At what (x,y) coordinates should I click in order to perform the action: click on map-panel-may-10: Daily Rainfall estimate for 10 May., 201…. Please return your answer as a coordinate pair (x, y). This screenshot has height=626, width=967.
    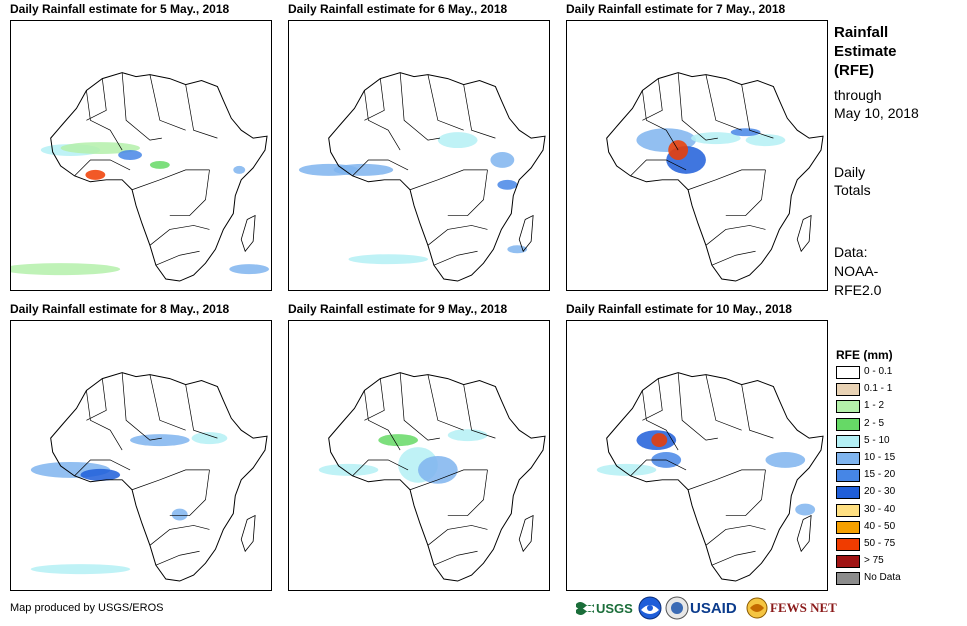
    Looking at the image, I should click on (697, 446).